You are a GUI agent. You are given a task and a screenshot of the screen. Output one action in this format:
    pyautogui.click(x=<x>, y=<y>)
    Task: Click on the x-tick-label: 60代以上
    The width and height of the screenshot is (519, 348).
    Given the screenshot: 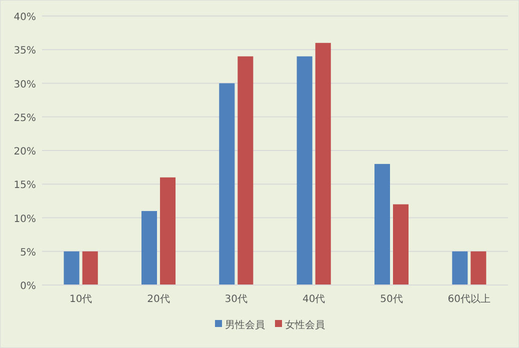 What is the action you would take?
    pyautogui.click(x=469, y=299)
    